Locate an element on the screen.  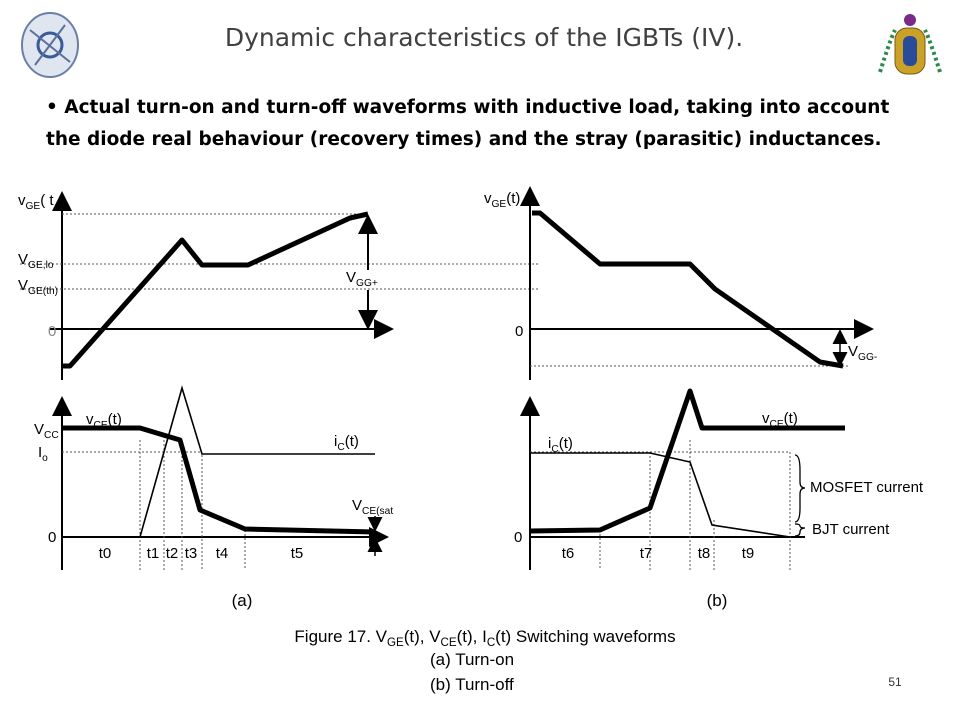
level-label: VGE,lo is located at coordinates (36, 261).